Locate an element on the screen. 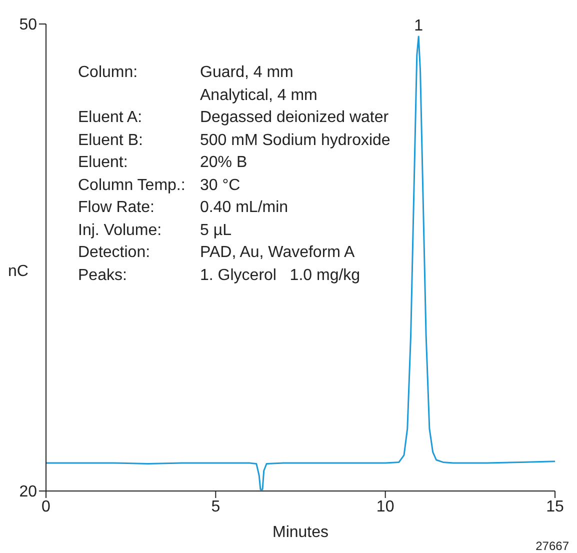  annotation: Eluent B: is located at coordinates (110, 141).